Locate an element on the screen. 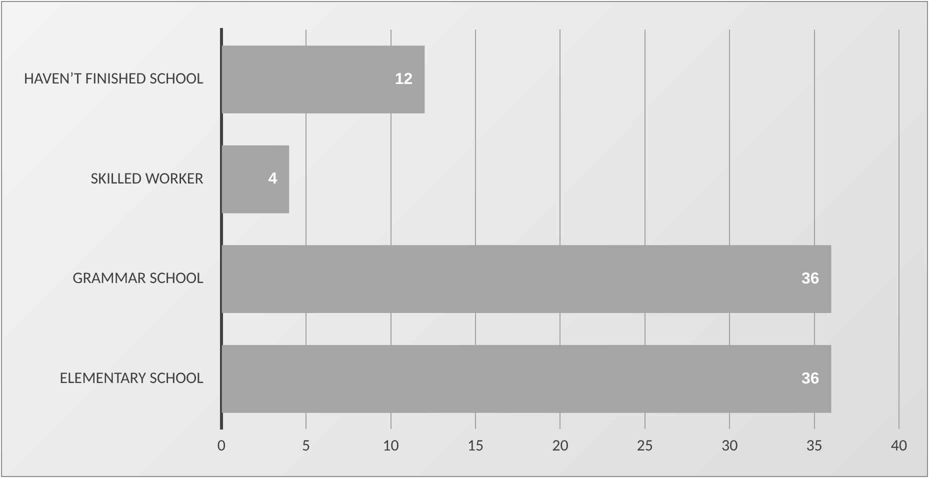 This screenshot has width=929, height=478. y-tick-label: HAVEN’T FINISHED SCHOOL is located at coordinates (114, 79).